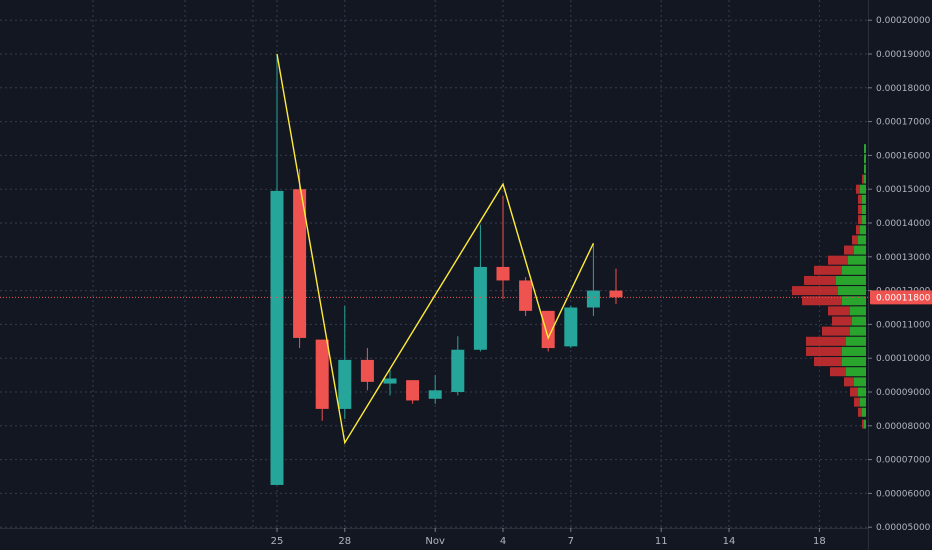 The width and height of the screenshot is (932, 550). What do you see at coordinates (661, 541) in the screenshot?
I see `time-axis-label: 11` at bounding box center [661, 541].